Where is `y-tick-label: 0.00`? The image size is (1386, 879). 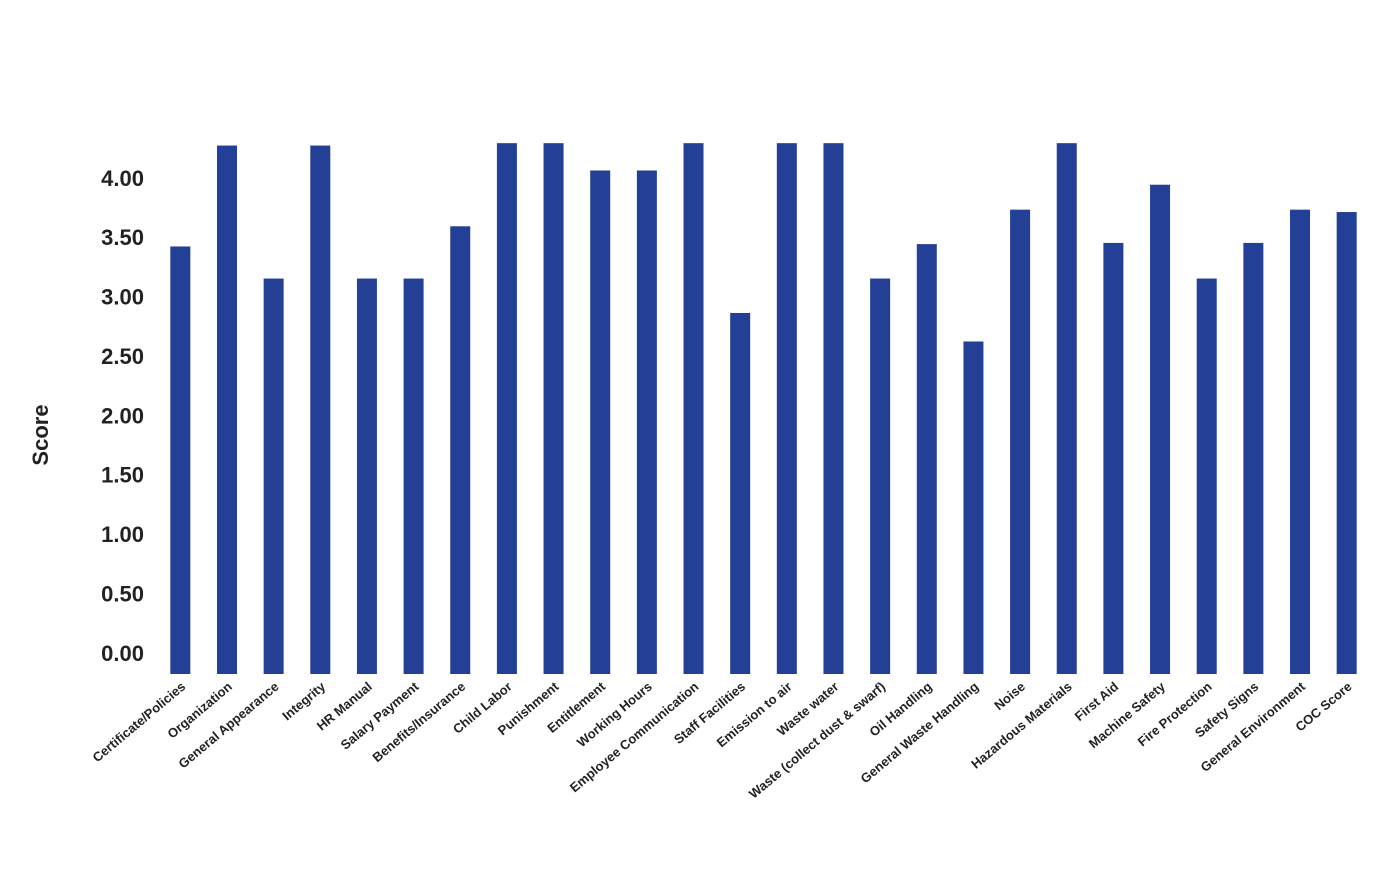 y-tick-label: 0.00 is located at coordinates (122, 653).